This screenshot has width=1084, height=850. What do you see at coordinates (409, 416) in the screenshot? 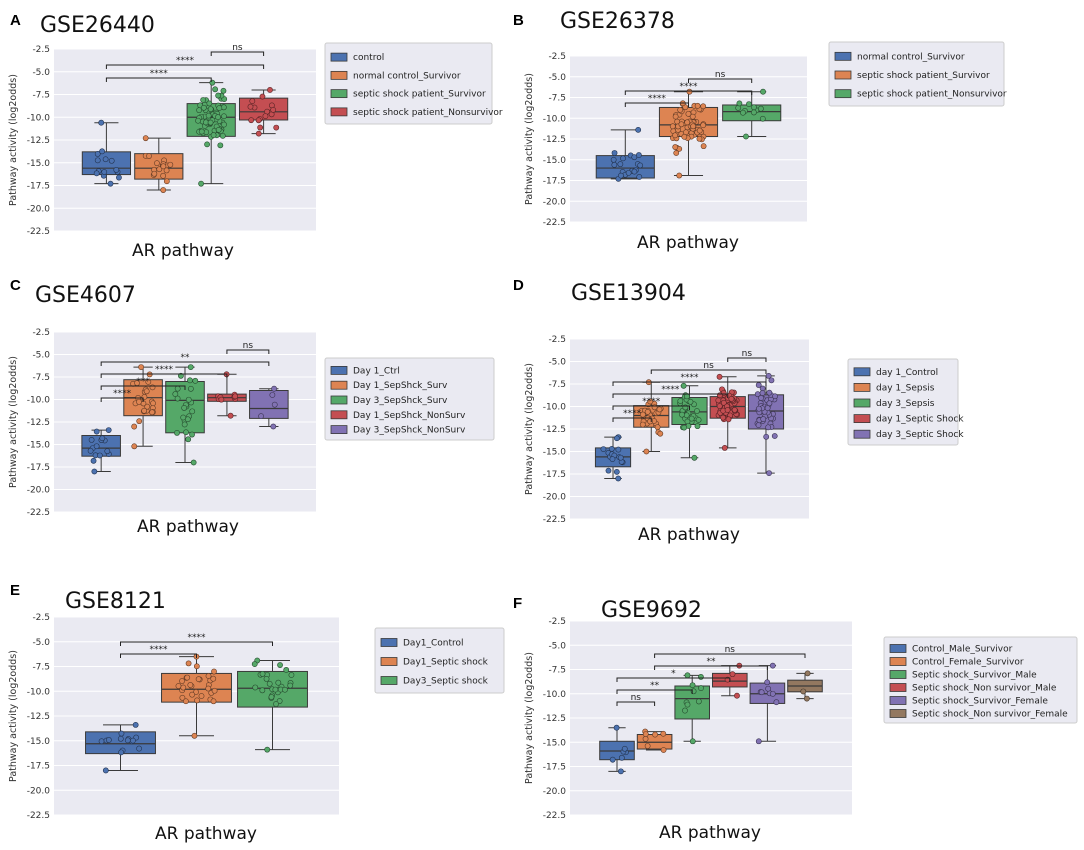
I see `legend-label: Day 1_SepShck_NonSurv` at bounding box center [409, 416].